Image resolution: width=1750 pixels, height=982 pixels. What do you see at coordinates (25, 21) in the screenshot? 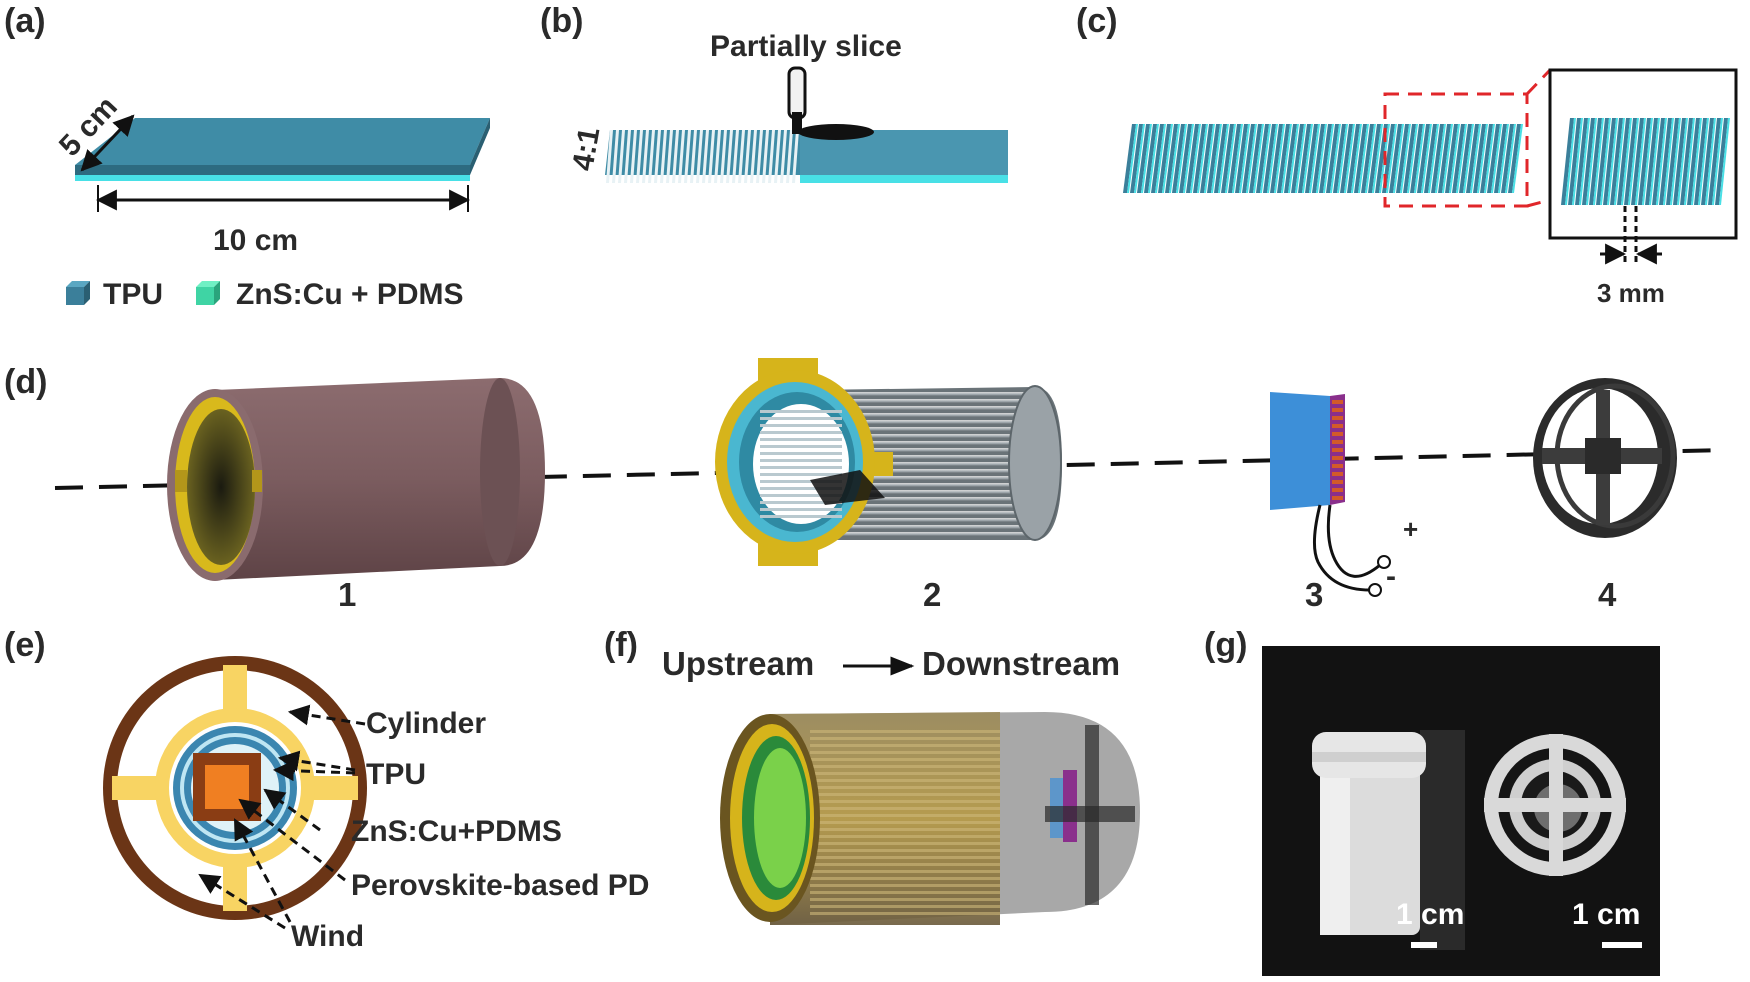
I see `panel-label-a: (a)` at bounding box center [25, 21].